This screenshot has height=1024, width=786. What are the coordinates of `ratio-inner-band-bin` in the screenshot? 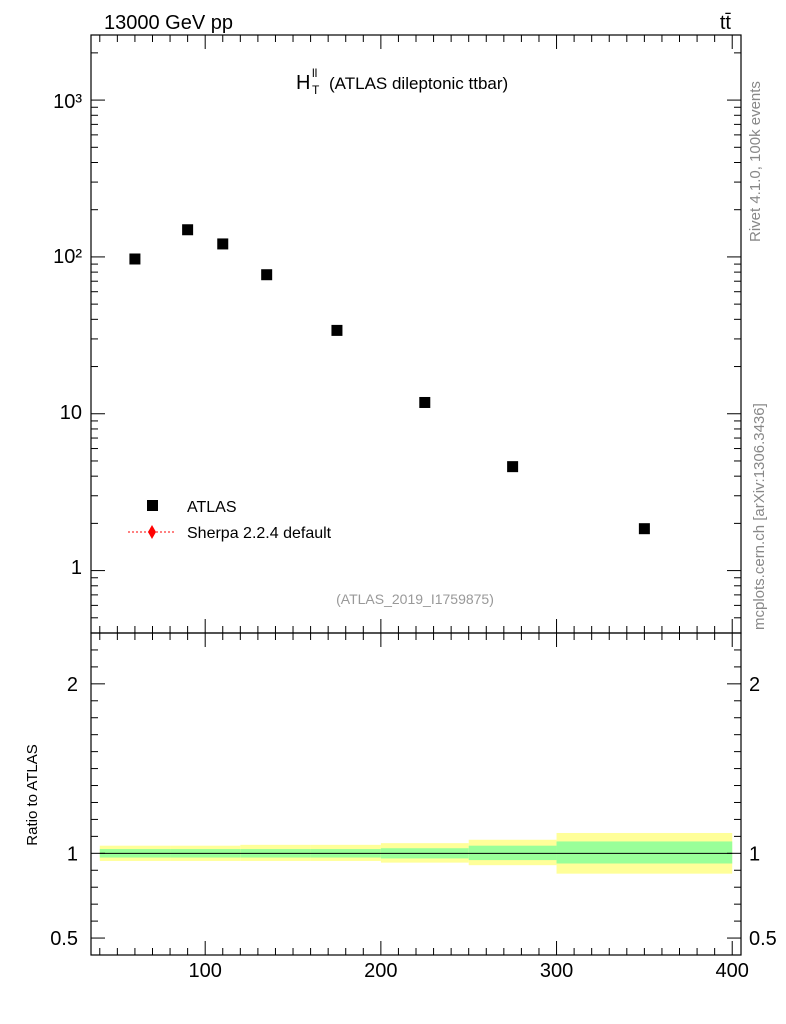 It's located at (644, 852).